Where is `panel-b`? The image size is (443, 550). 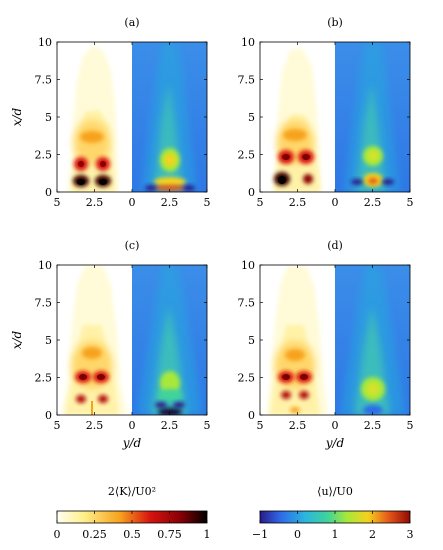
panel-b is located at coordinates (335, 117).